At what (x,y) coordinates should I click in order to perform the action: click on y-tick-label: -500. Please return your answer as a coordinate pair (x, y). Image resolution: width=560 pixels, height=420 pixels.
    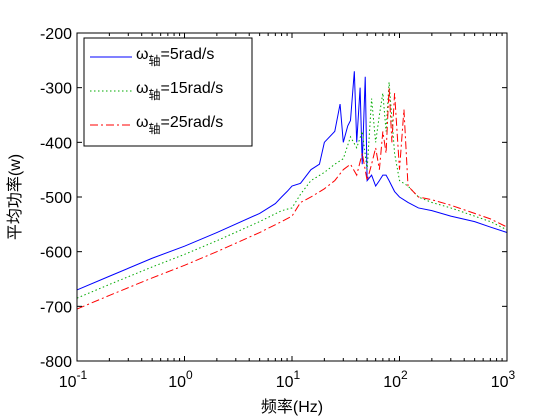
    Looking at the image, I should click on (56, 198).